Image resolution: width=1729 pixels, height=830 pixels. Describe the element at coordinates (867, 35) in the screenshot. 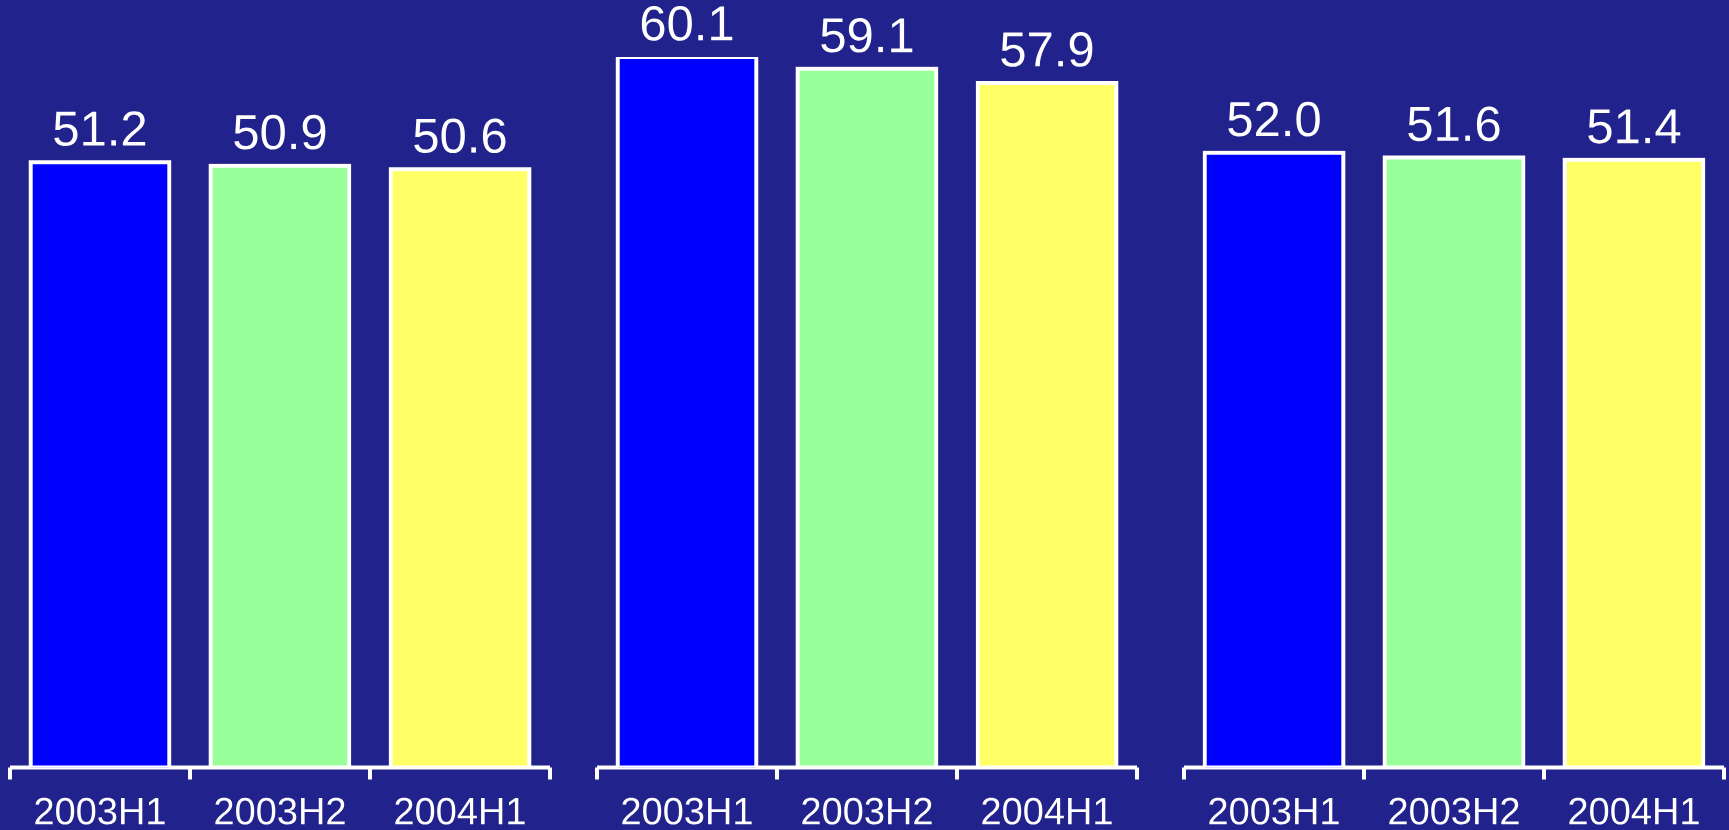

I see `data-label: 59.1` at that location.